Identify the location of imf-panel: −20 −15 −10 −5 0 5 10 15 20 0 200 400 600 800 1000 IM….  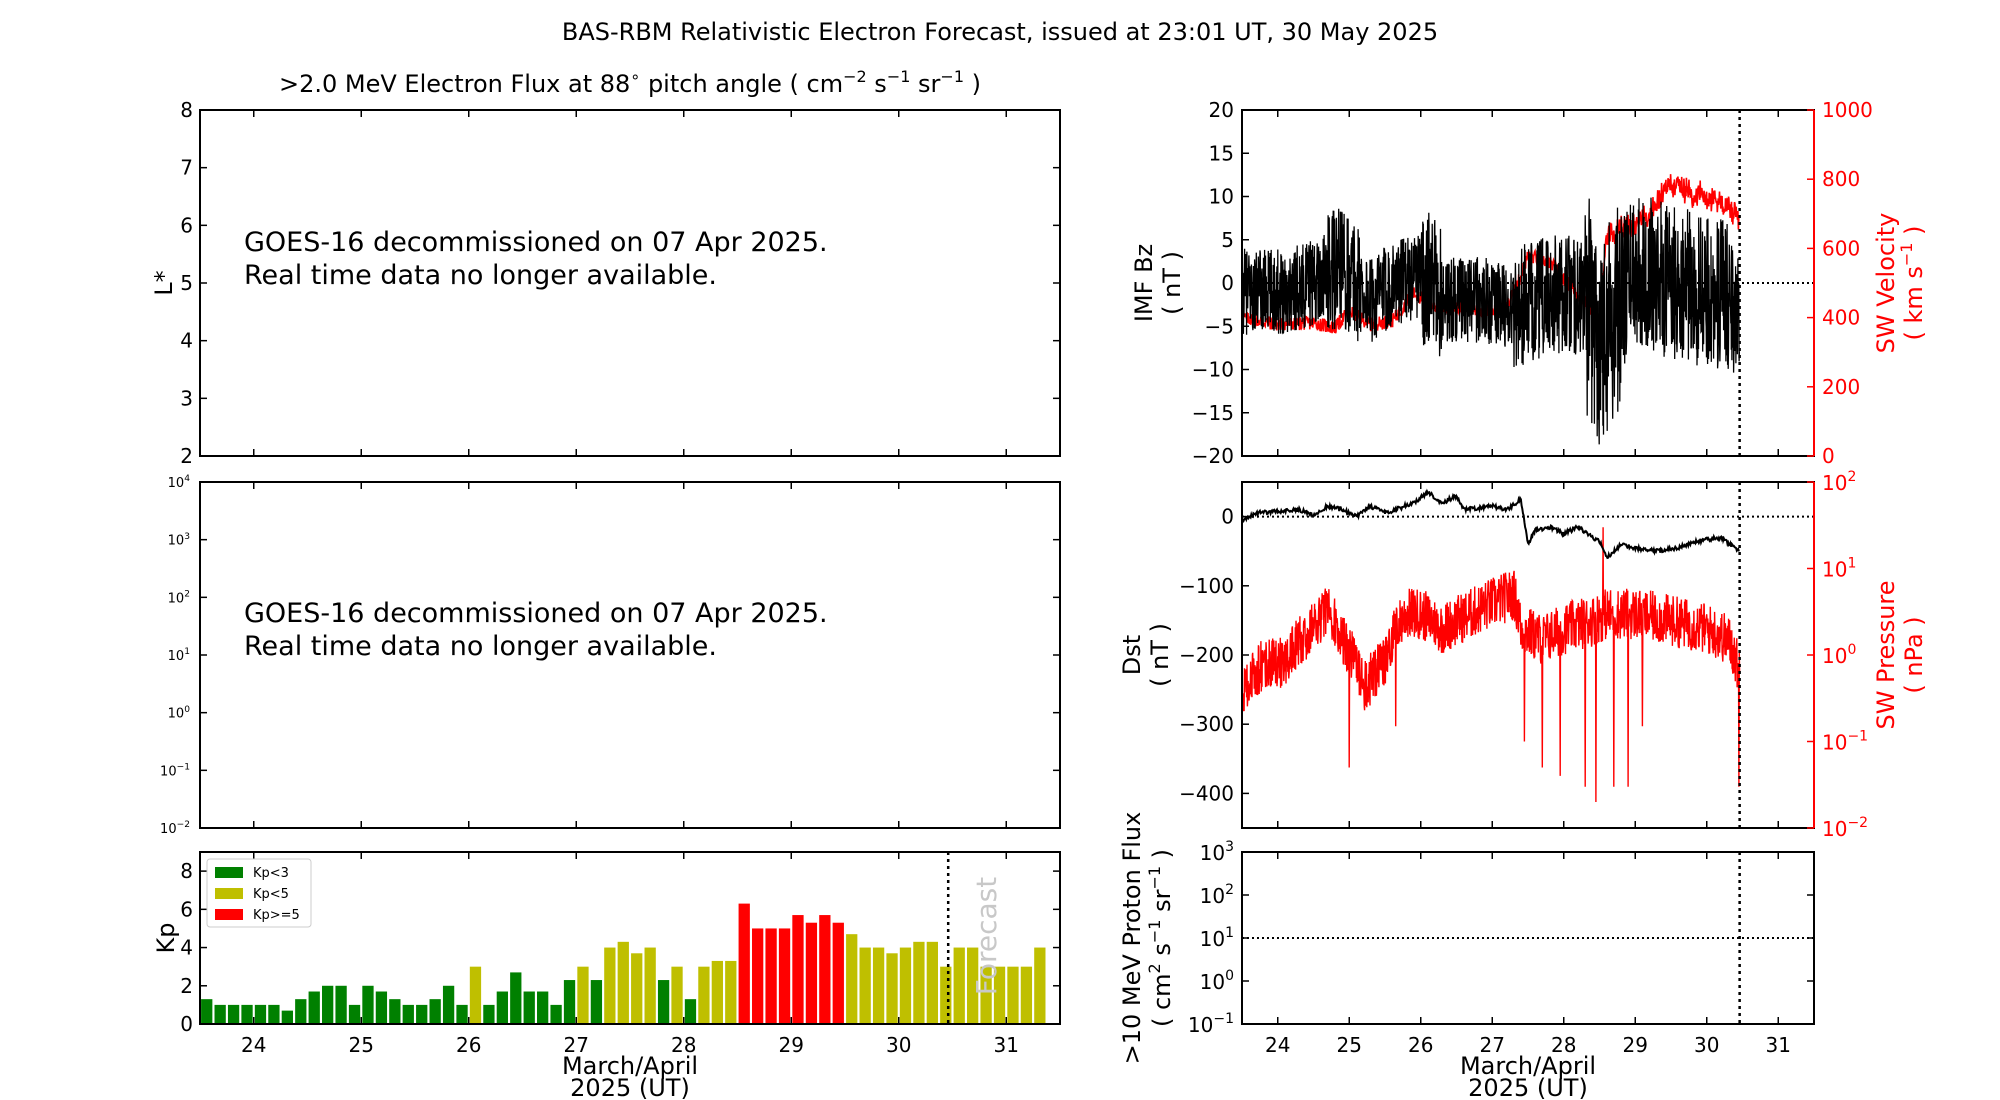
(1529, 283).